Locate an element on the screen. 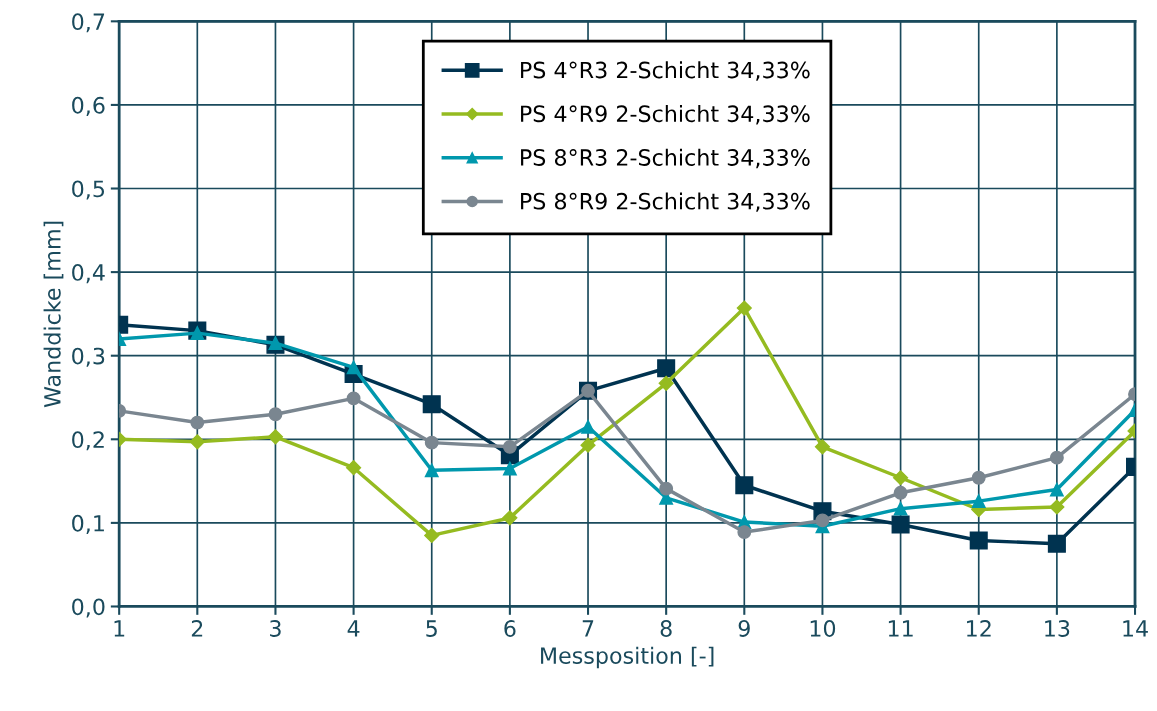  y-tick-label: 0,1 is located at coordinates (88, 524).